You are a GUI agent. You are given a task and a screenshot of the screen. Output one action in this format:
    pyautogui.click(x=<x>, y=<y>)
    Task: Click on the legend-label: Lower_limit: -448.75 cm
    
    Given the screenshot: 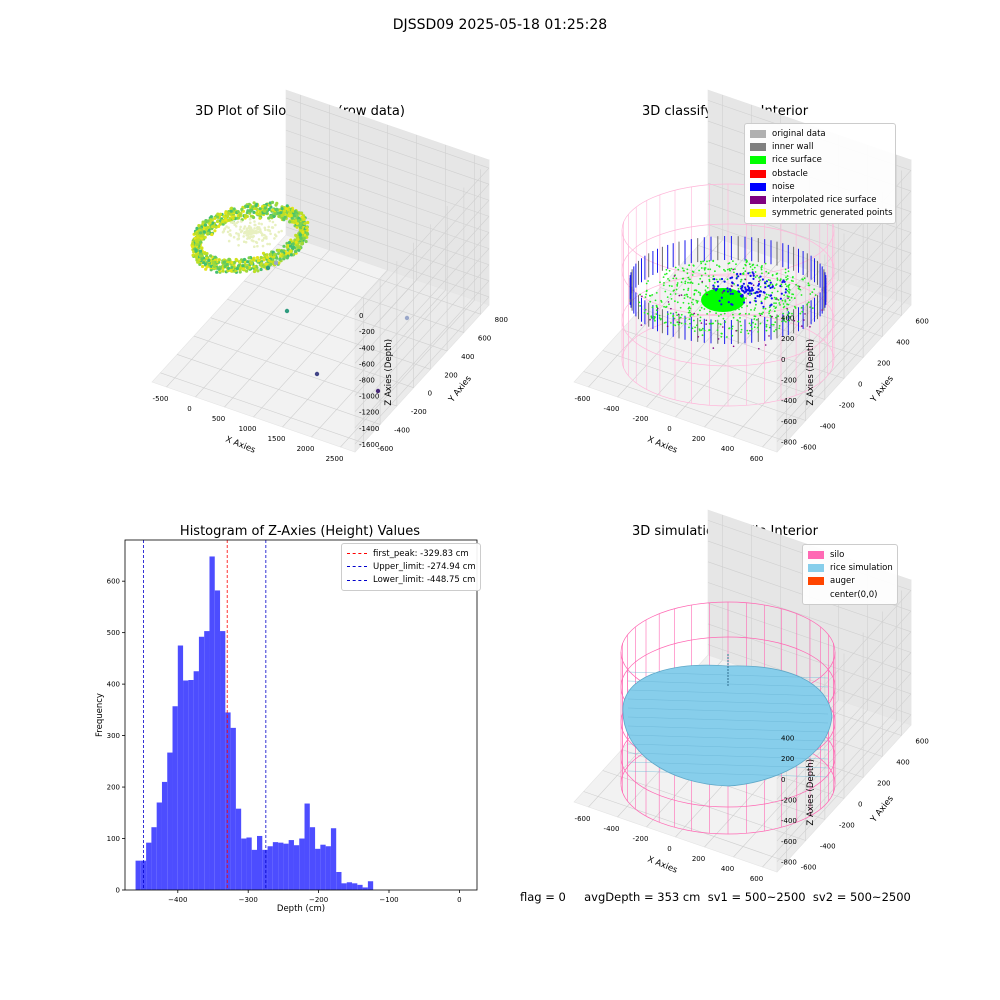 What is the action you would take?
    pyautogui.click(x=424, y=580)
    